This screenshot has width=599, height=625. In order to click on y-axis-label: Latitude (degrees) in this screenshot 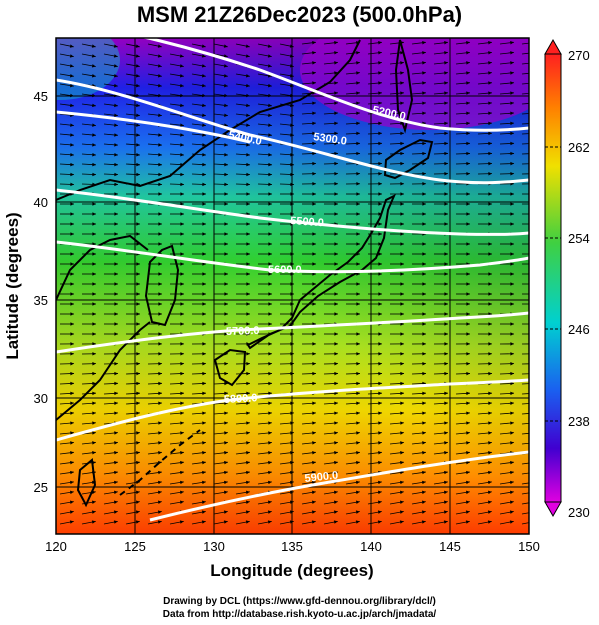, I will do `click(12, 285)`.